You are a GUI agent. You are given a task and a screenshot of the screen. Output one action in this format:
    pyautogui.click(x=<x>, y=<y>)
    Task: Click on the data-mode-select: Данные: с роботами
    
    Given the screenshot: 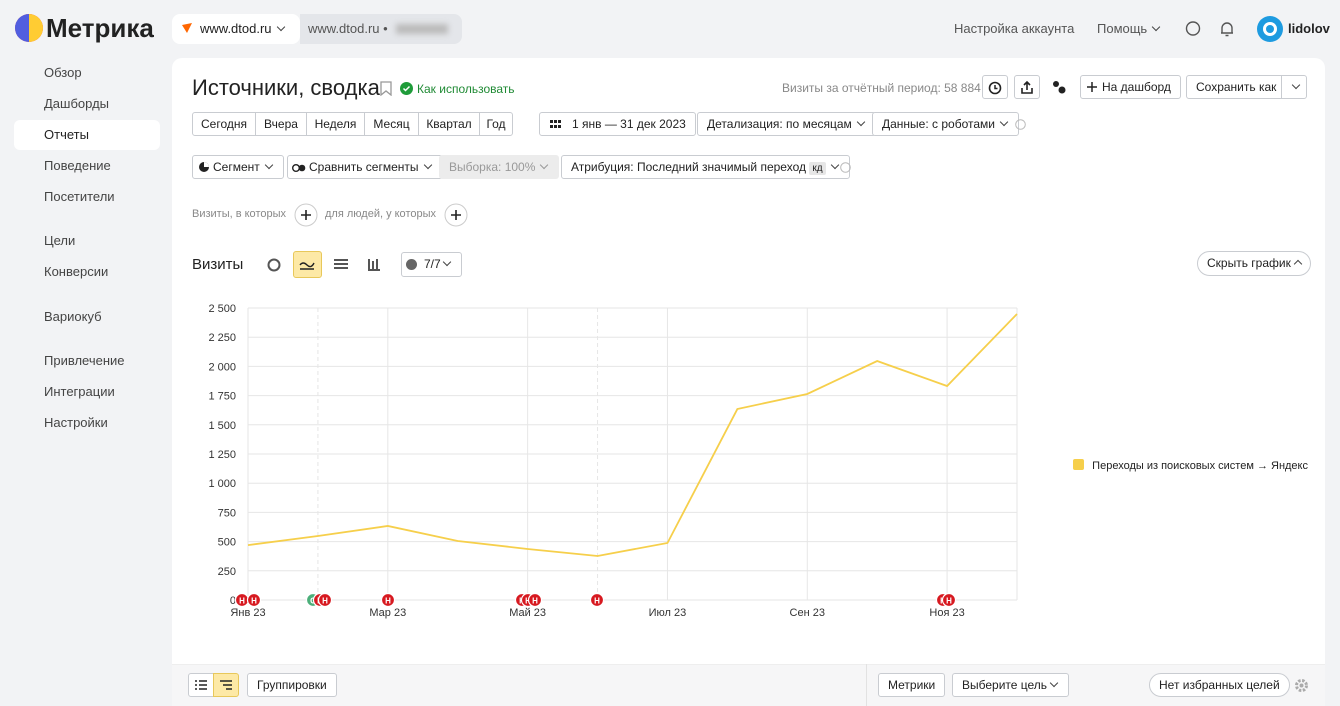 What is the action you would take?
    pyautogui.click(x=945, y=124)
    